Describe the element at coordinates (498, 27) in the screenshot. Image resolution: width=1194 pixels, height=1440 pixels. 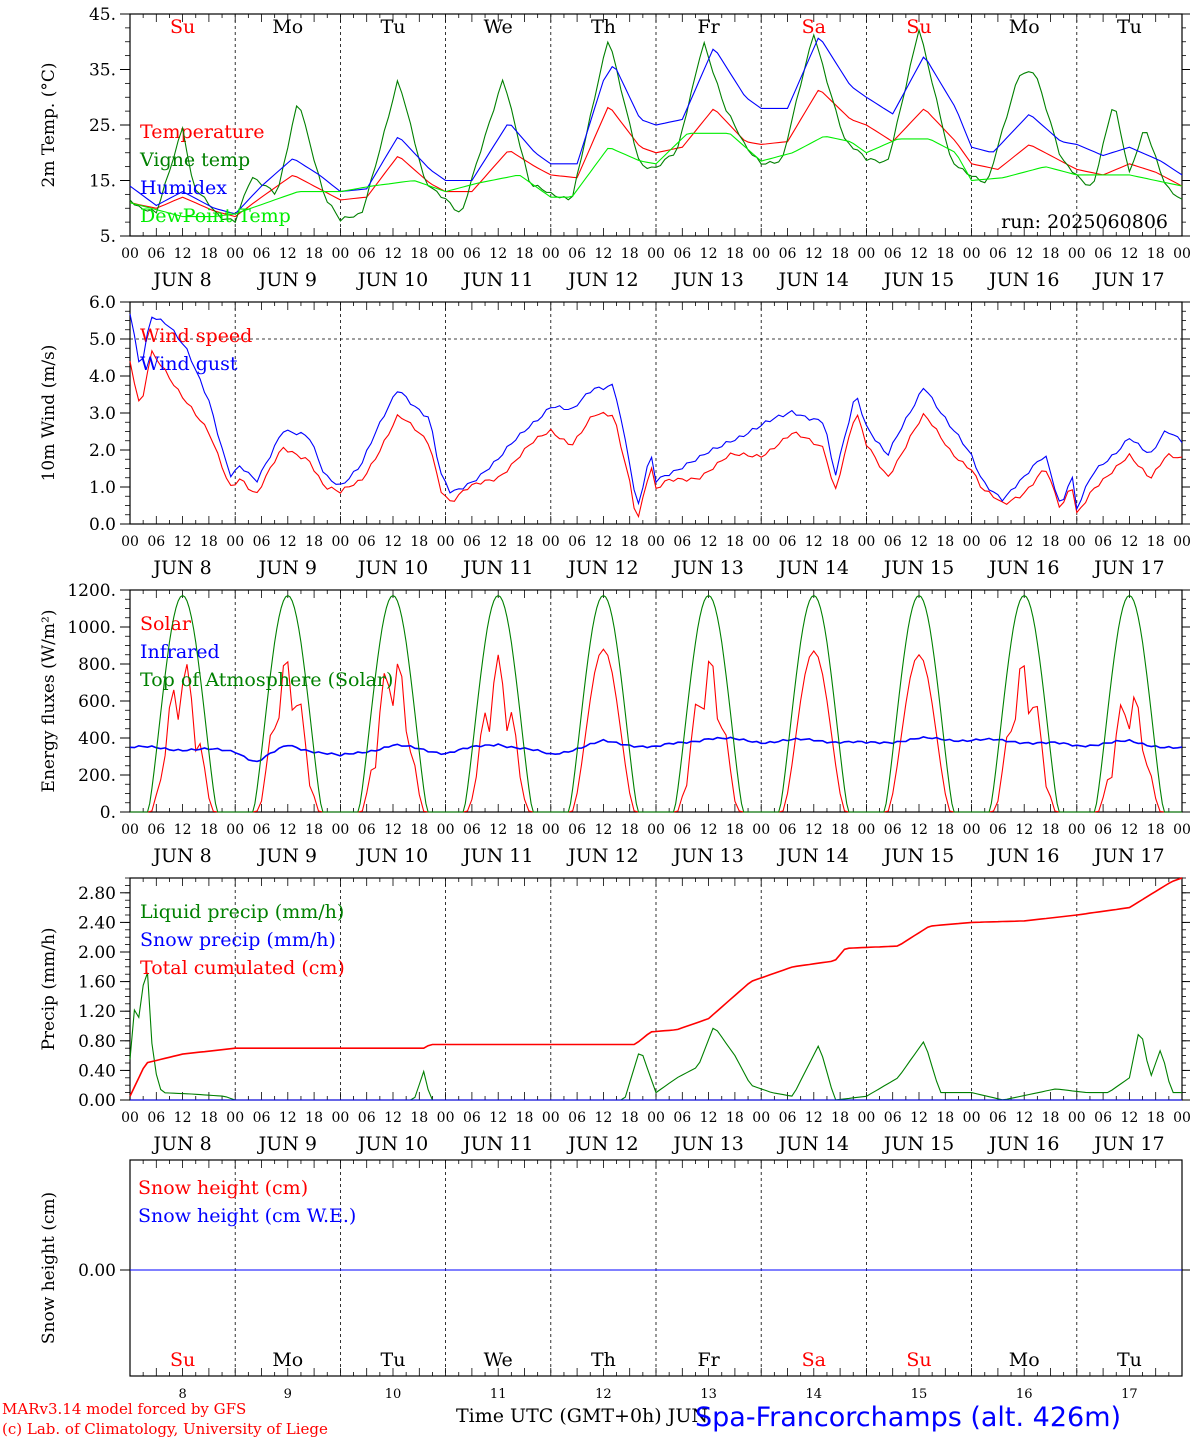
I see `weekday-label-top: We` at that location.